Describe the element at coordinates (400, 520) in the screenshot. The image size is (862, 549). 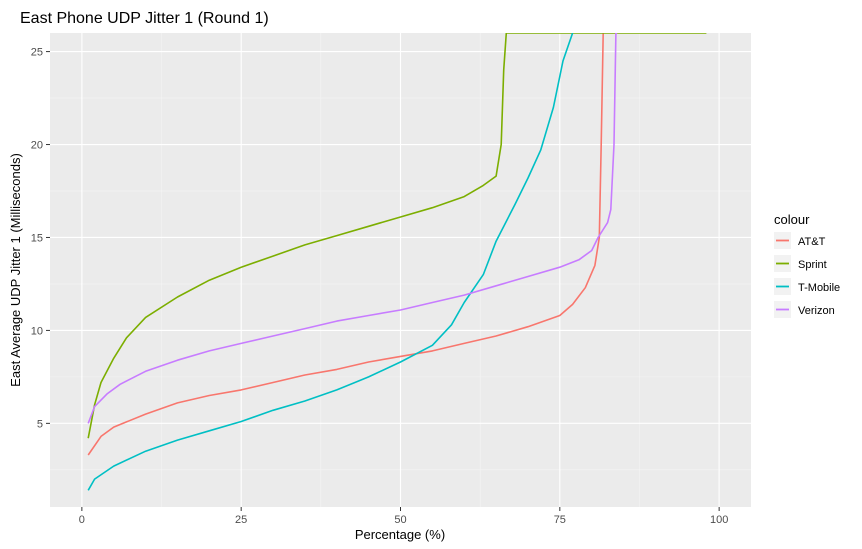
I see `x-tick-label: 50` at that location.